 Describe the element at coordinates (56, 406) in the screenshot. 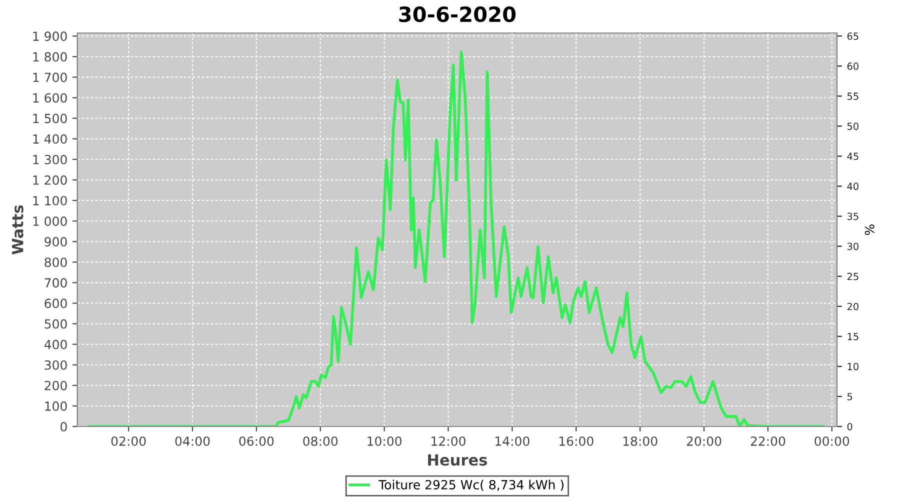

I see `y-tick-label: 100` at that location.